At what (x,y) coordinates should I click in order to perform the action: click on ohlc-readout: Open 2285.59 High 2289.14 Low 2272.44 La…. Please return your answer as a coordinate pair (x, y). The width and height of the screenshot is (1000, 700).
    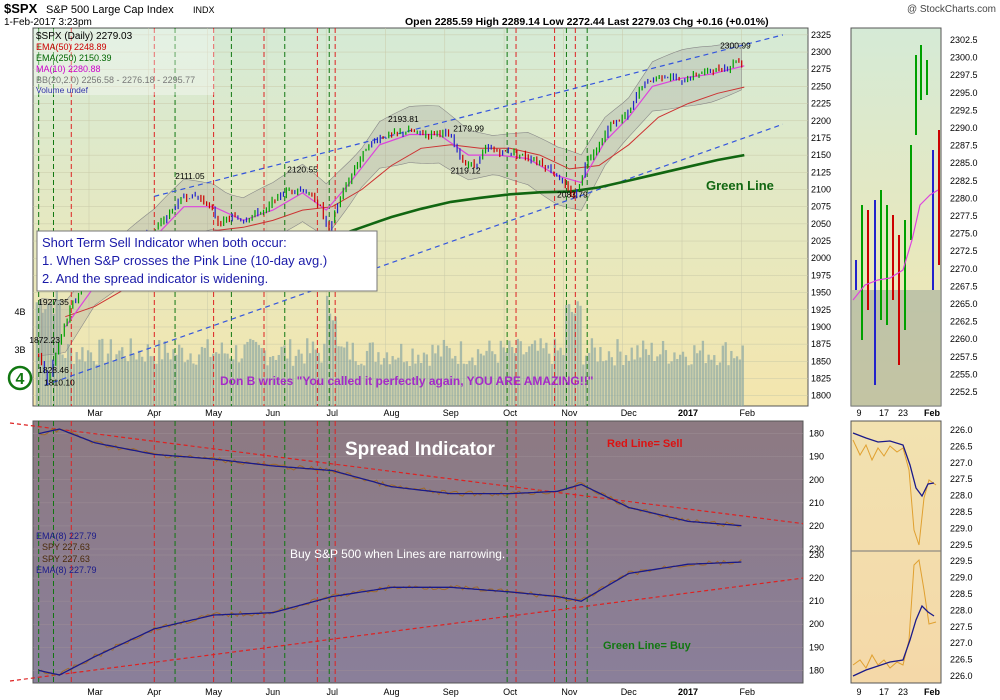
    Looking at the image, I should click on (587, 22).